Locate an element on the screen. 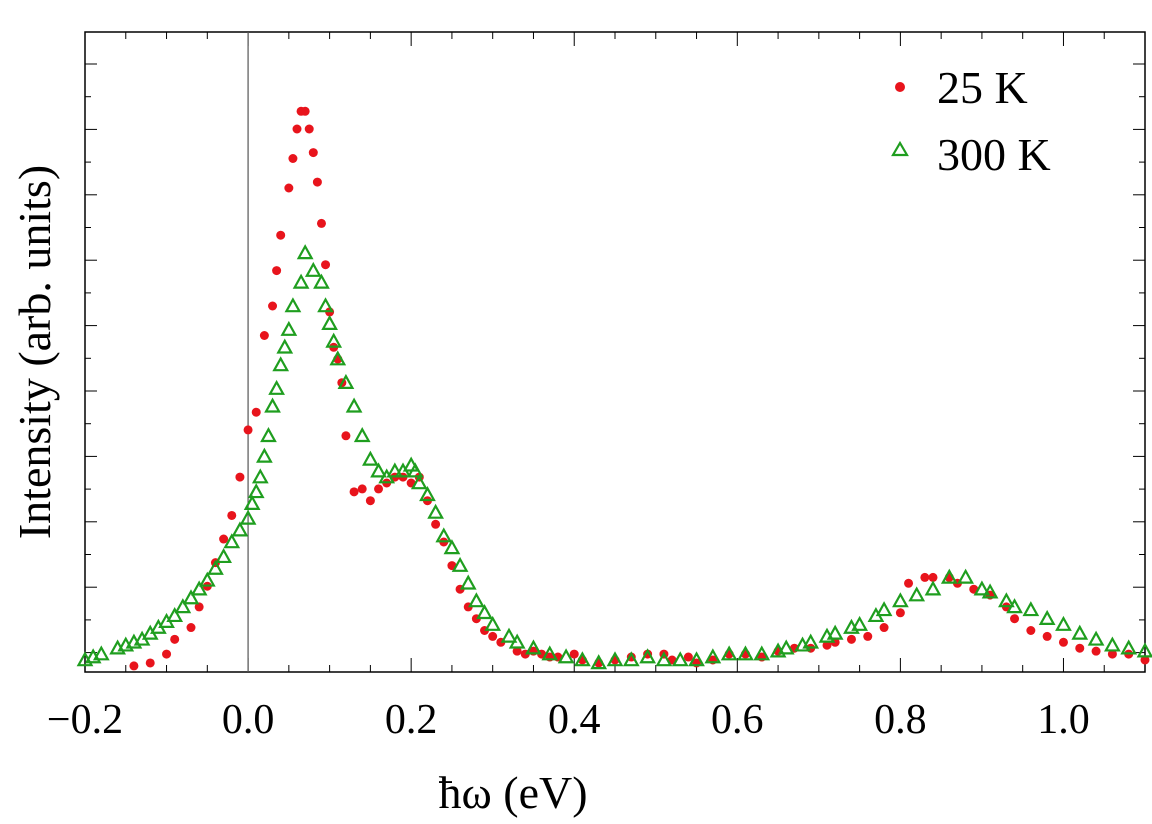  x-tick-label: 0.0 is located at coordinates (248, 720).